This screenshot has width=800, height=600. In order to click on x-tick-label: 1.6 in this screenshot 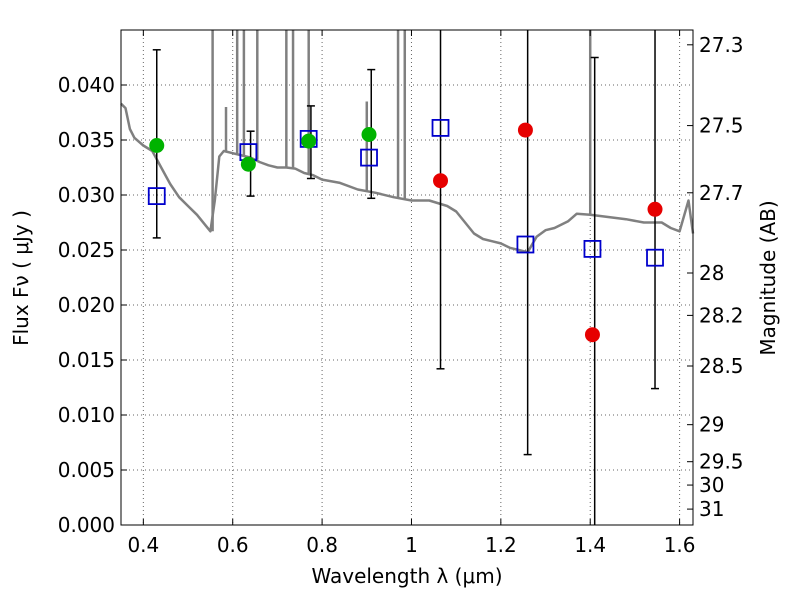, I will do `click(680, 545)`.